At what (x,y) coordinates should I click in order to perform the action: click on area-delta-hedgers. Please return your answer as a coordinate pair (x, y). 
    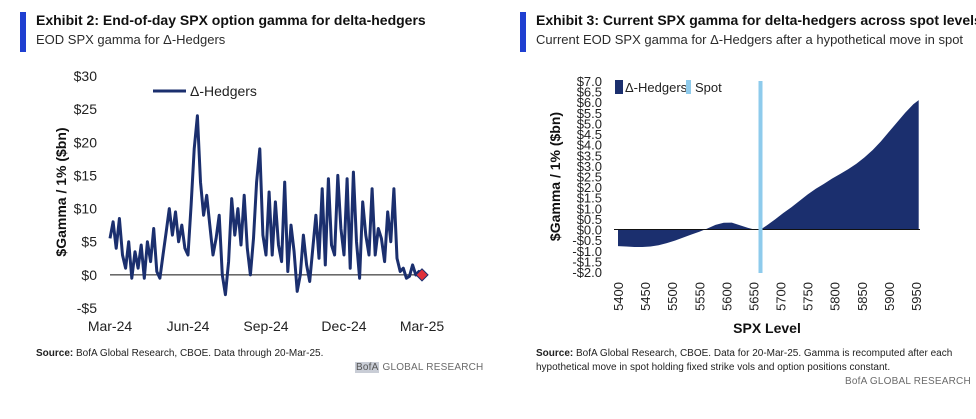
    Looking at the image, I should click on (768, 173).